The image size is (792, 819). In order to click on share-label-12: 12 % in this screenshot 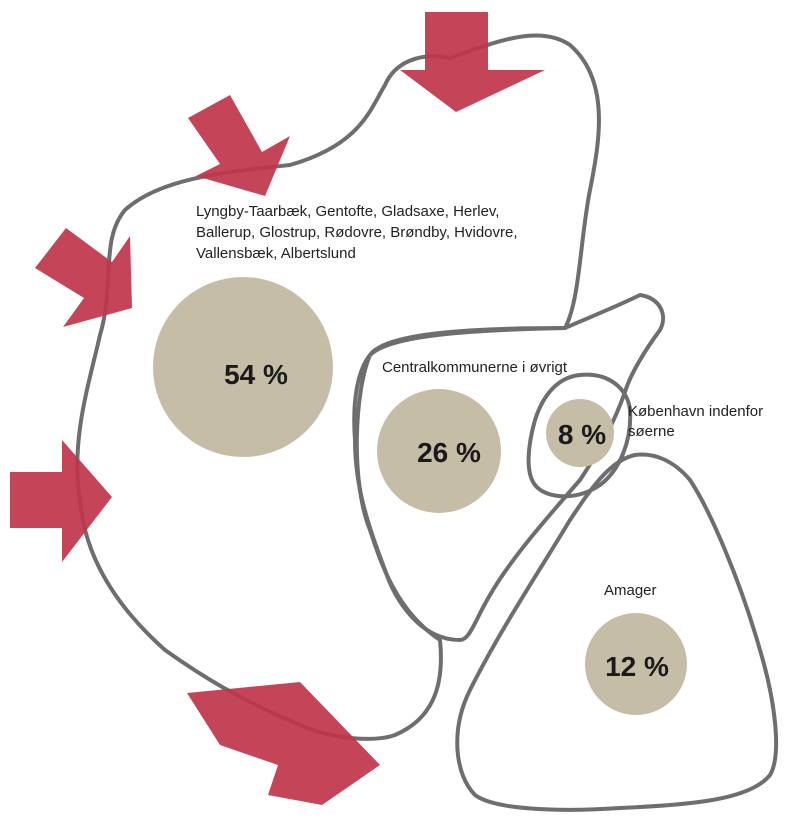, I will do `click(637, 666)`.